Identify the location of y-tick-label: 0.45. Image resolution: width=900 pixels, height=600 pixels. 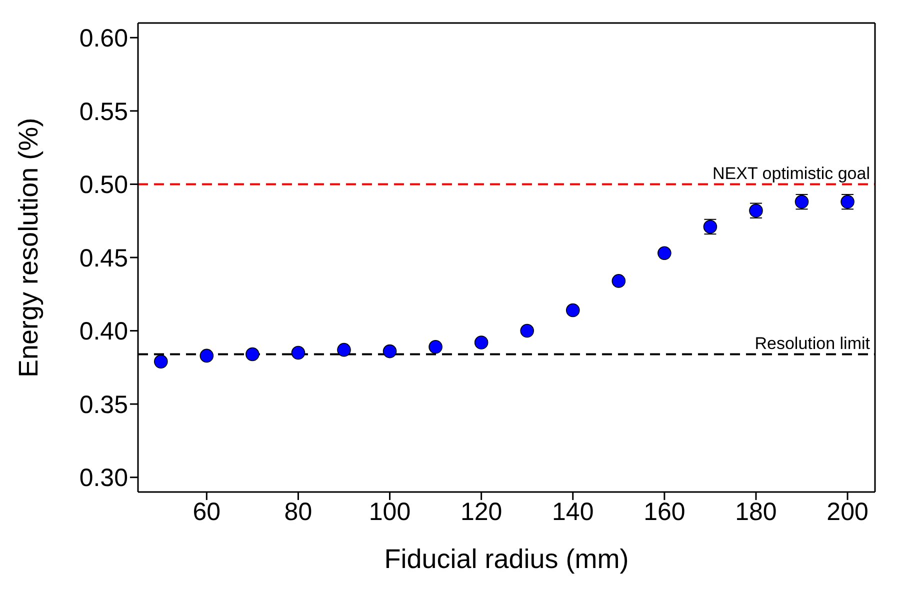
(103, 258).